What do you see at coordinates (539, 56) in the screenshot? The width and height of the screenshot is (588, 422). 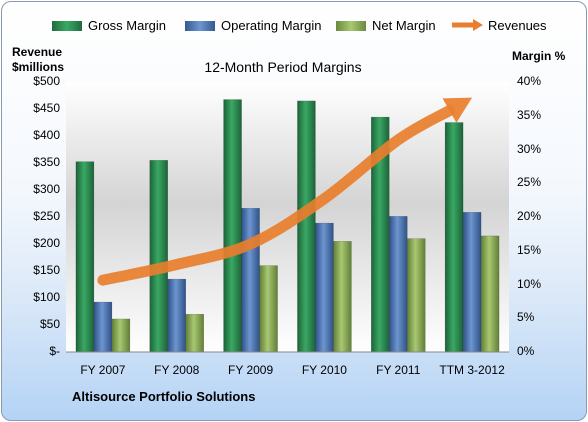 I see `right-axis-title: Margin %` at bounding box center [539, 56].